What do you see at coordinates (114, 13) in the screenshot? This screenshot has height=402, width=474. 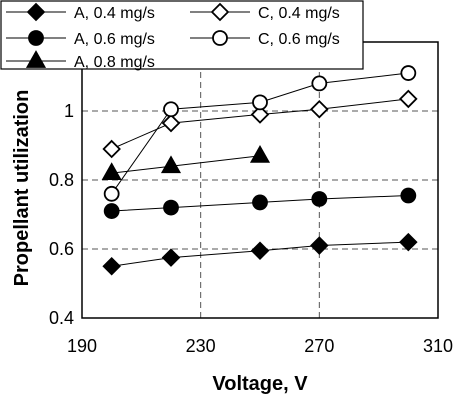 I see `legend-label-0: A, 0.4 mg/s` at bounding box center [114, 13].